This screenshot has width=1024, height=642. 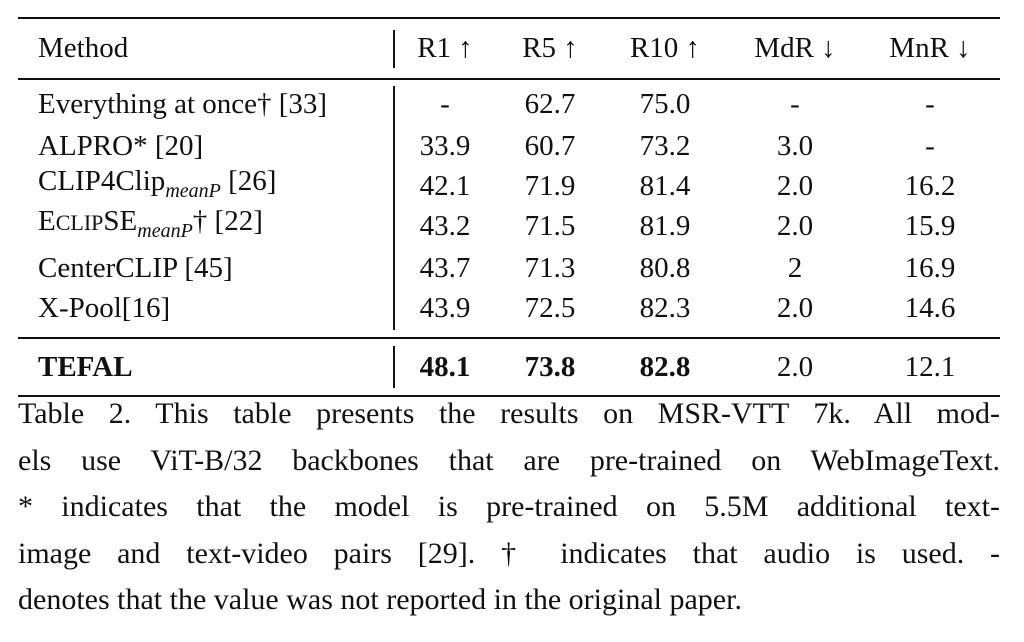 I want to click on value-cell: 33.9, so click(x=445, y=146).